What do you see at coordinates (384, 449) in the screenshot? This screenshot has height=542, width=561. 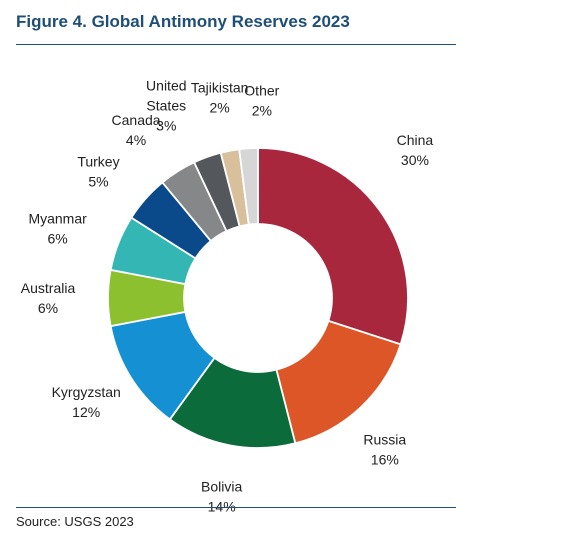 I see `label-russia: Russia 16%` at bounding box center [384, 449].